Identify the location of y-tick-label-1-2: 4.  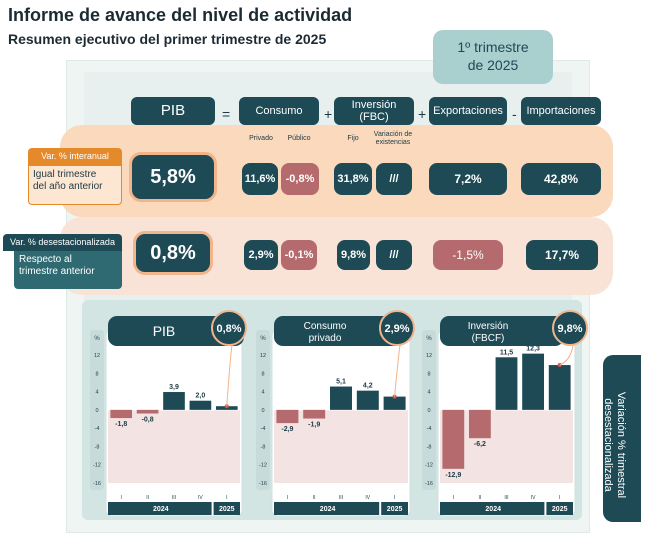
(262, 393).